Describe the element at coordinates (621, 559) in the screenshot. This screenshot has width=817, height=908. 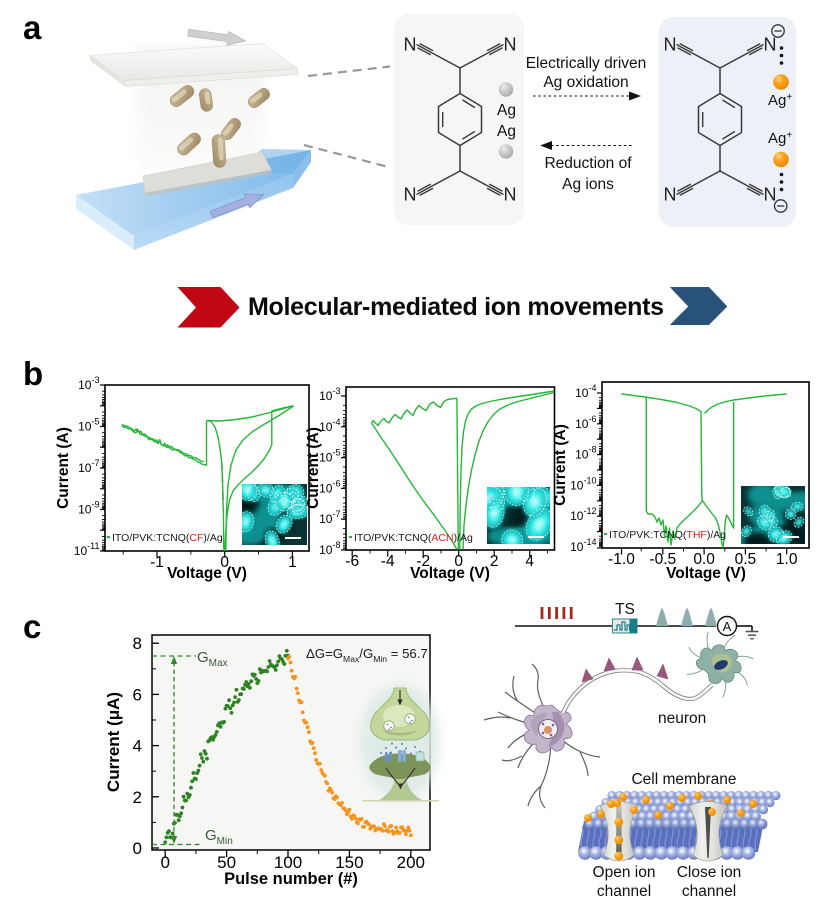
I see `svg-text: -1.0` at that location.